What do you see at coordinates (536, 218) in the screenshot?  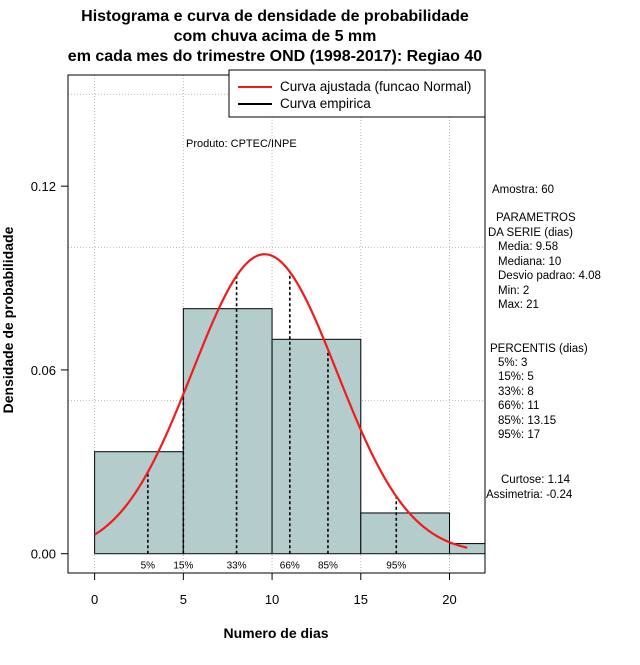 I see `stat-params-title-1: PARAMETROS` at bounding box center [536, 218].